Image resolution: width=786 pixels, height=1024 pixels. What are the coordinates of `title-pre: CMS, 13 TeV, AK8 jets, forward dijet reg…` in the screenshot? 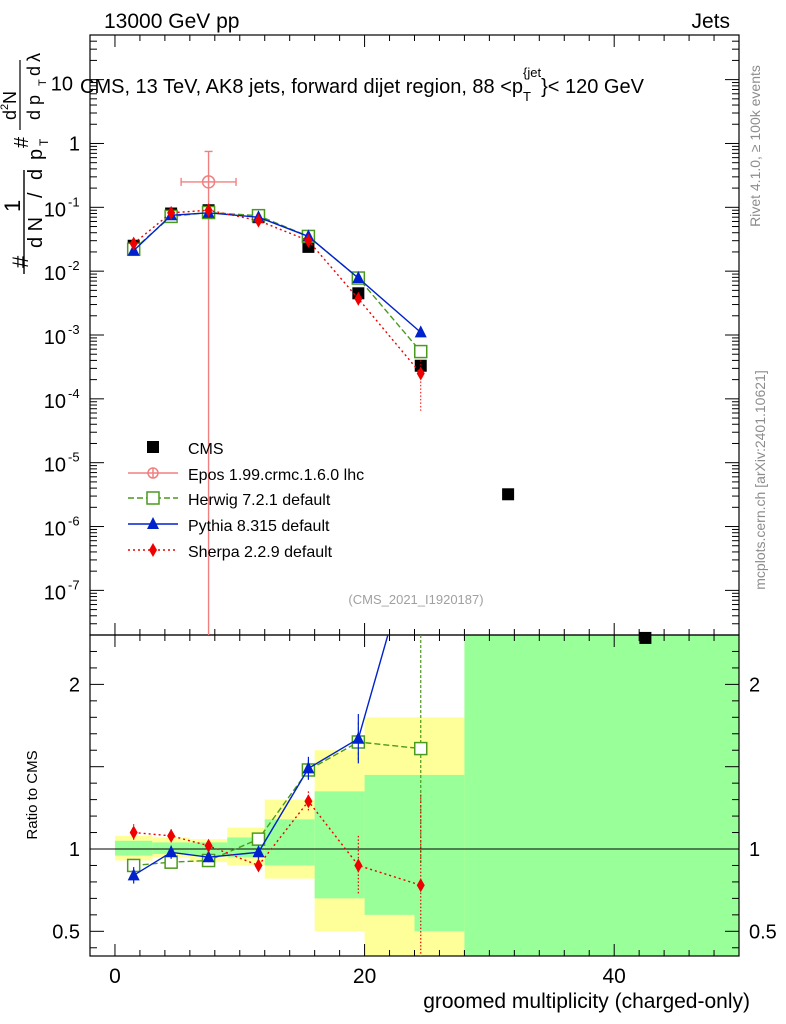 It's located at (301, 87).